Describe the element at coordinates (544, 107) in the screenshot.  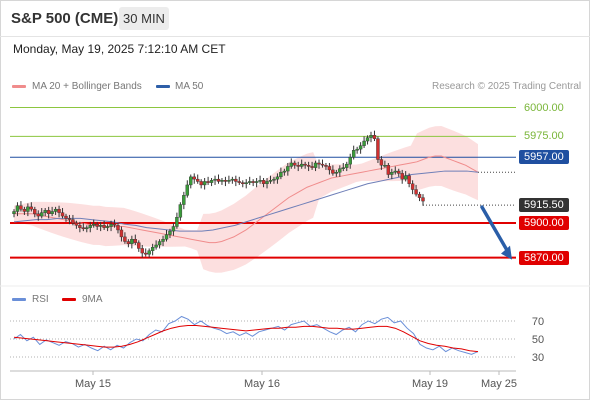
I see `level-tag-6000-00: 6000.00` at that location.